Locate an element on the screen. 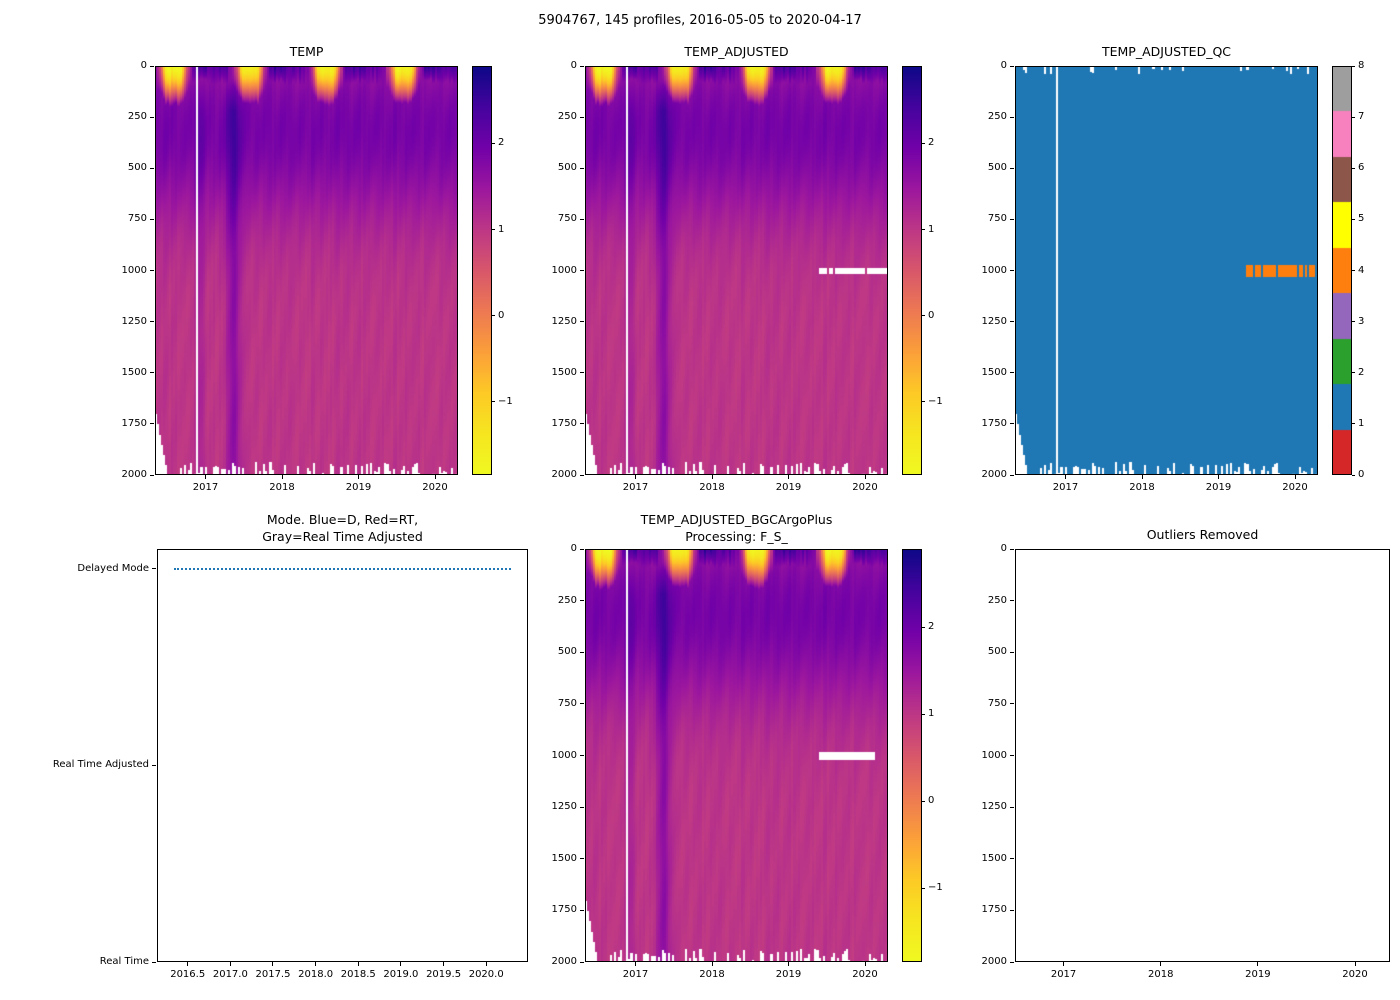 This screenshot has width=1400, height=1000. temp-colorbar-canvas is located at coordinates (482, 270).